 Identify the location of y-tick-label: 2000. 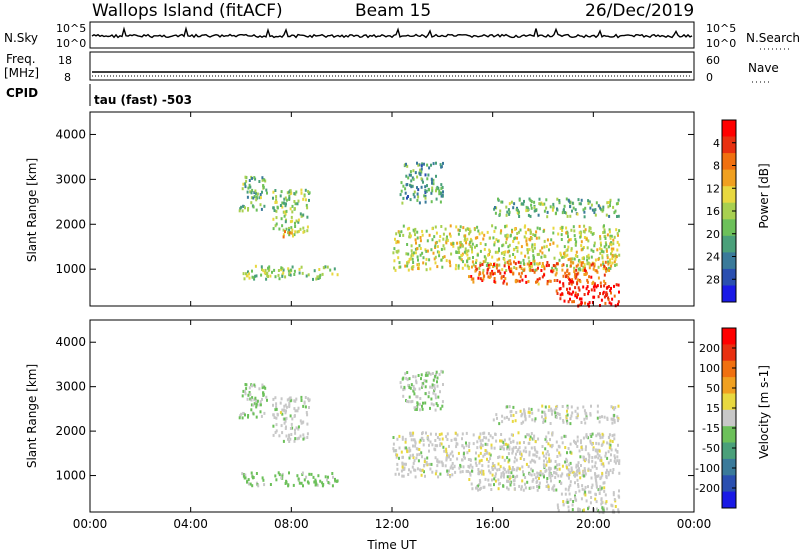
(70, 224).